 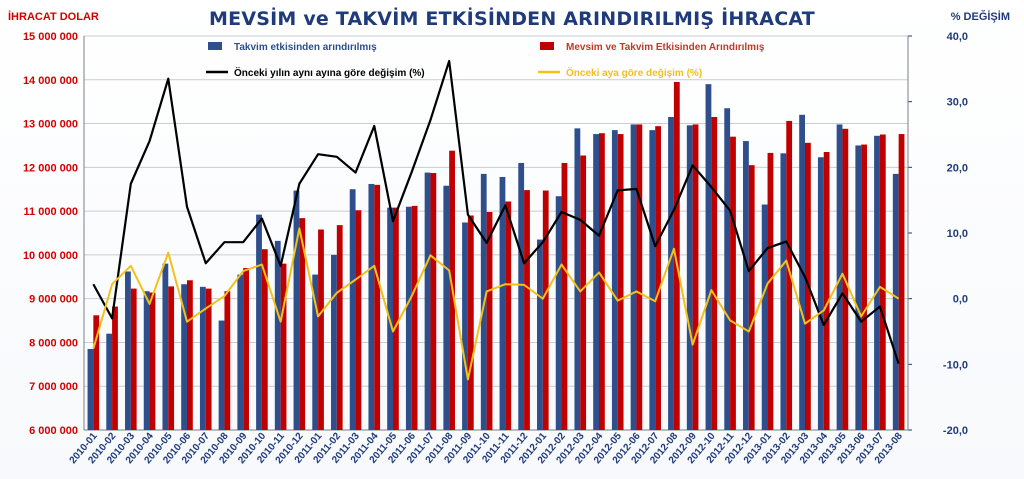 I want to click on y-tick-left: 12 000 000, so click(x=50, y=168).